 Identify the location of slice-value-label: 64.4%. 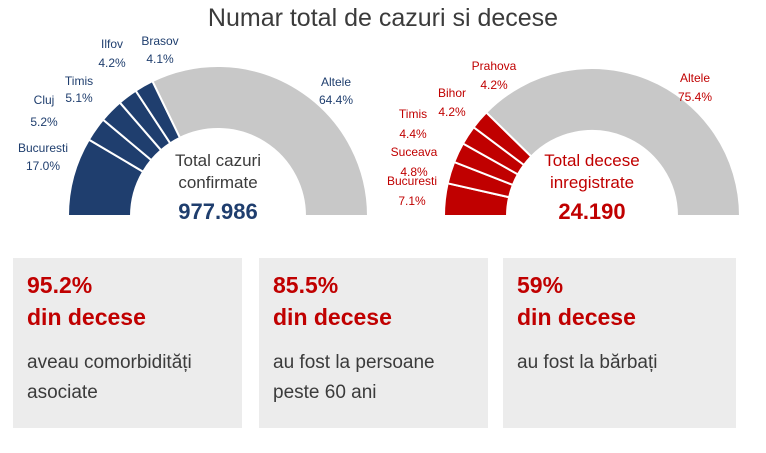
(336, 100).